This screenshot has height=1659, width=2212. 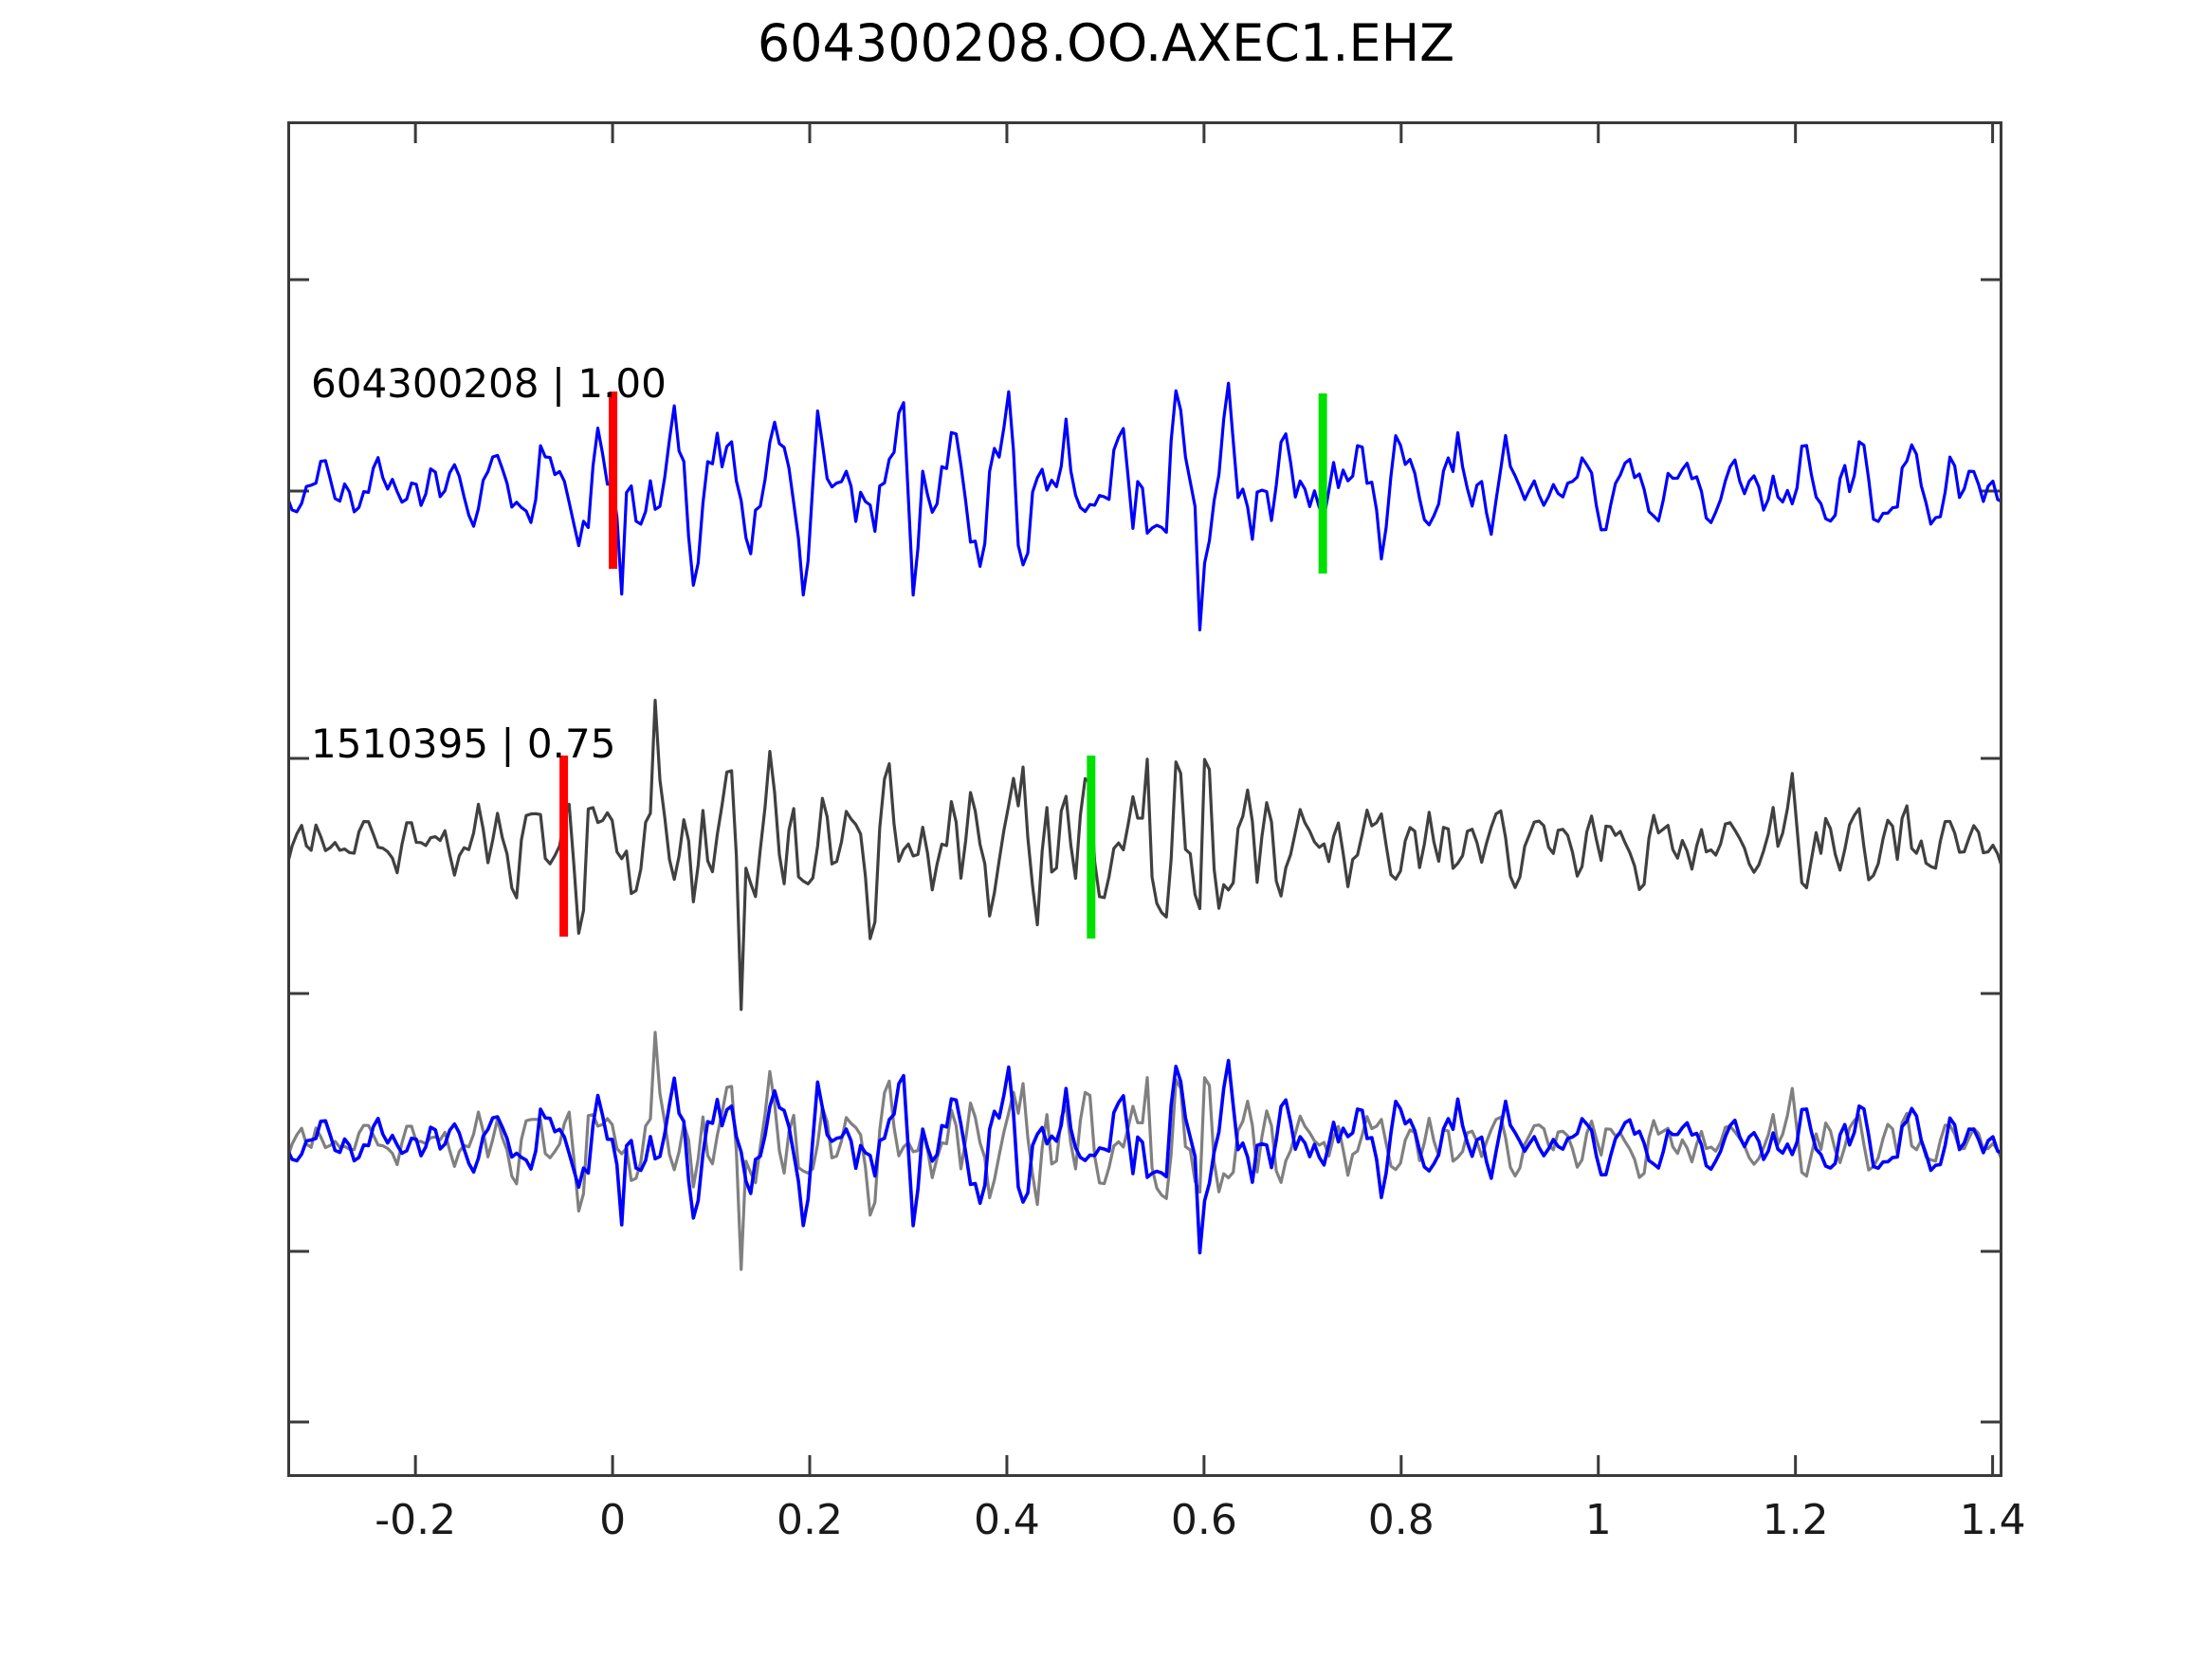 I want to click on x-tick-label-5: 0.8, so click(x=1401, y=1520).